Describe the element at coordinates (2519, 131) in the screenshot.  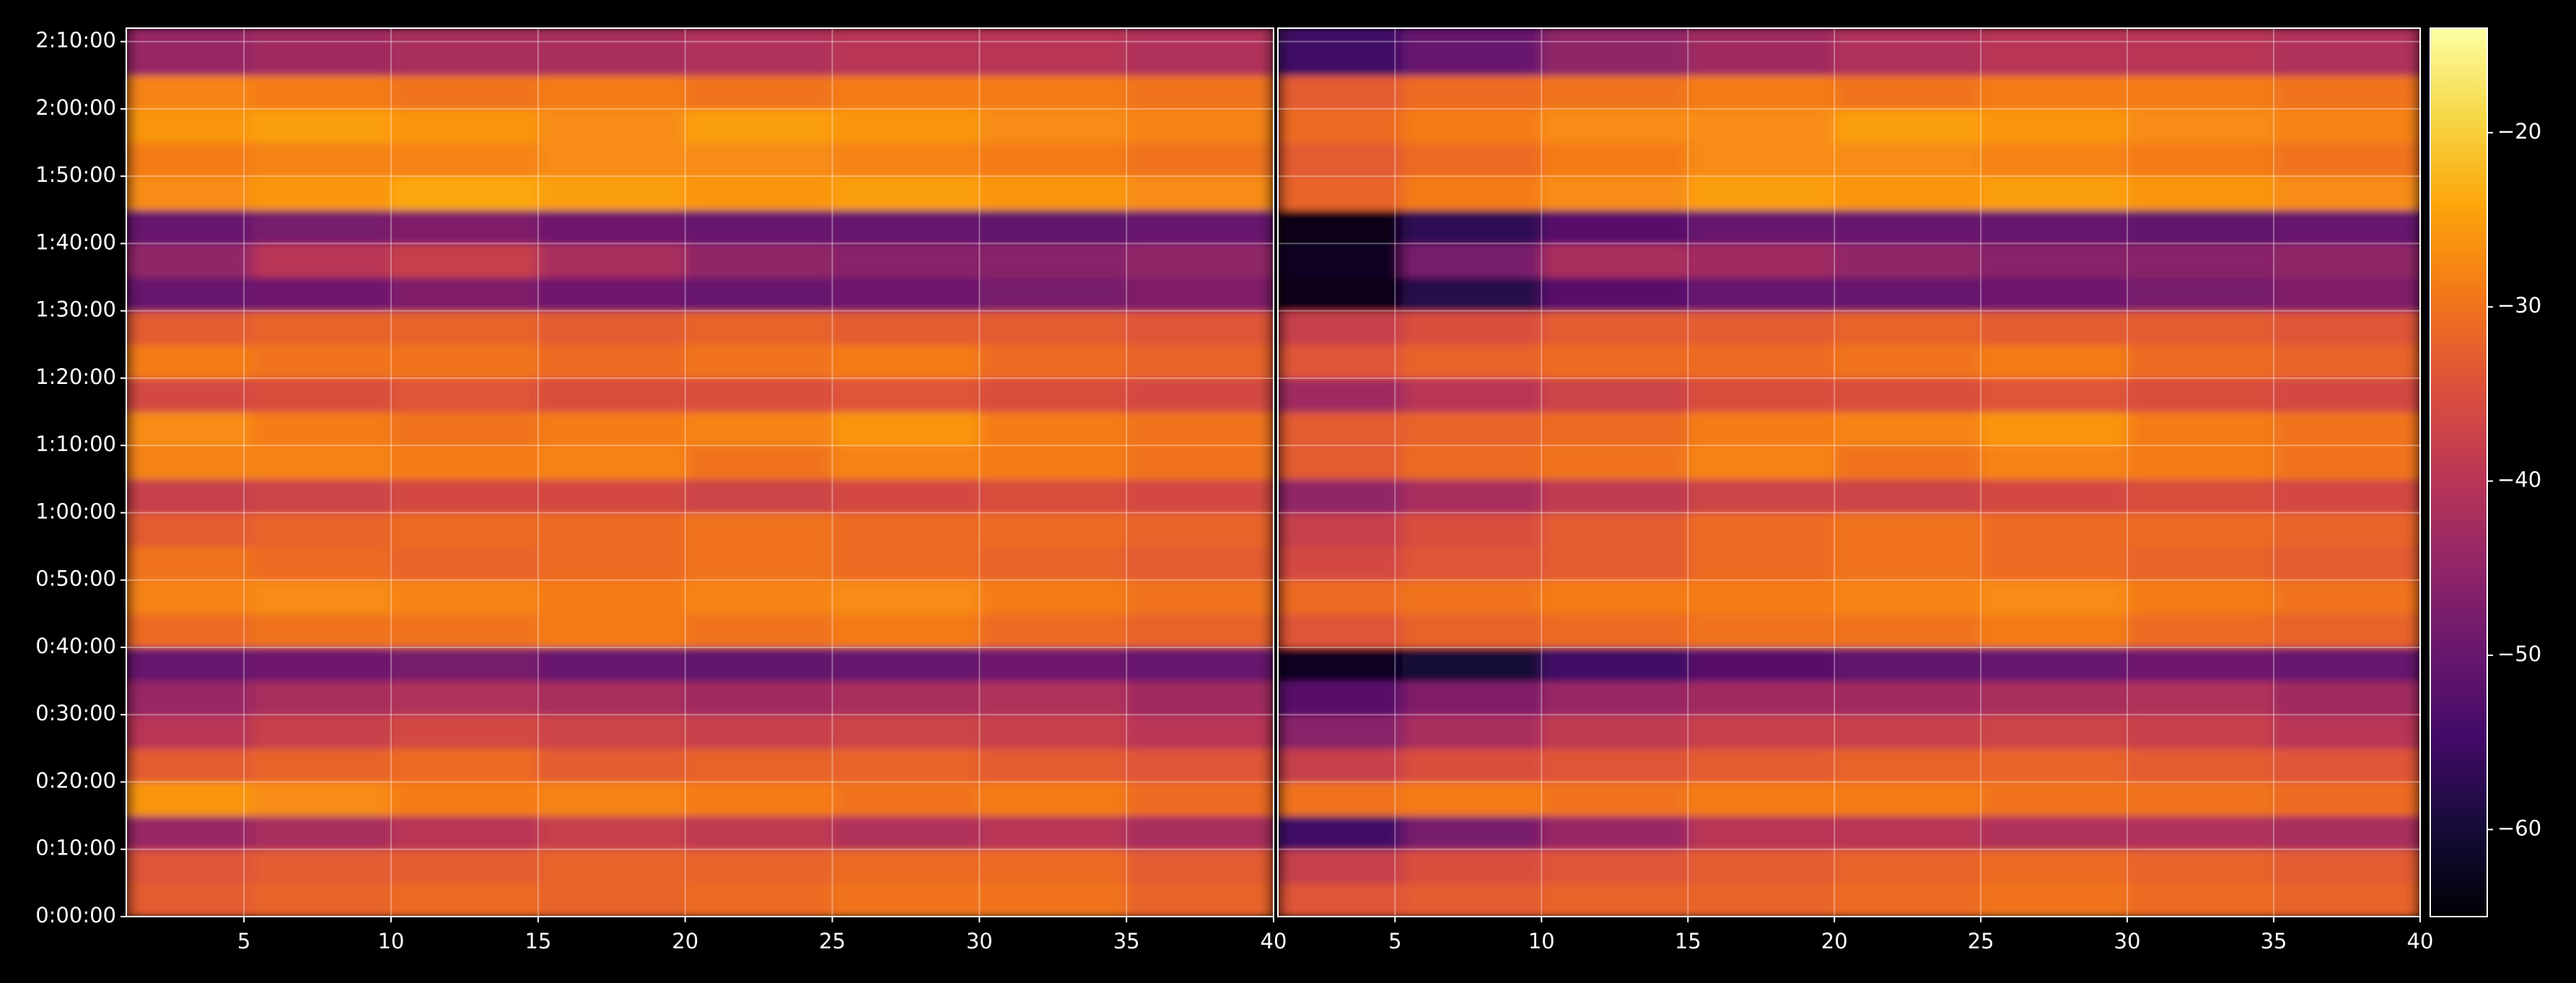
I see `colorbar-tick-label: −20` at that location.